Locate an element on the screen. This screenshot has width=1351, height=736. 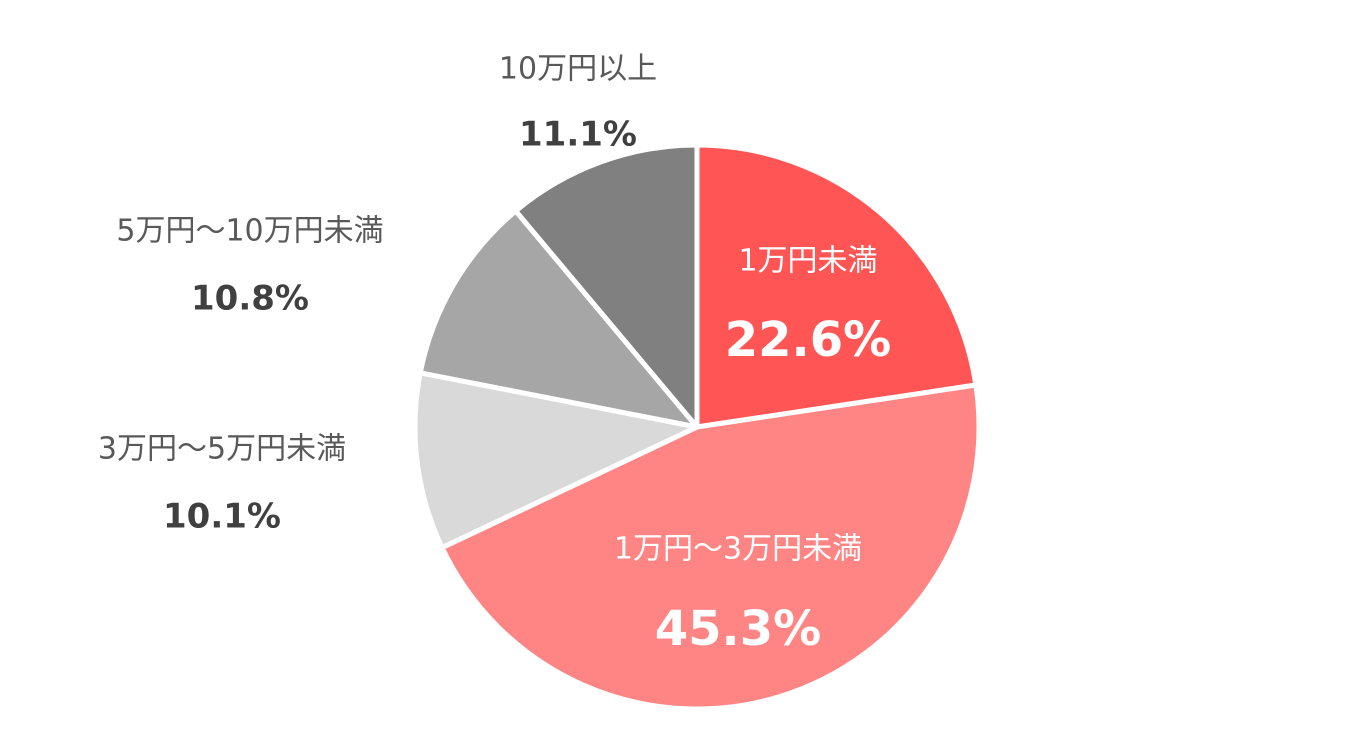
slice-label: 1万円未満 is located at coordinates (807, 261).